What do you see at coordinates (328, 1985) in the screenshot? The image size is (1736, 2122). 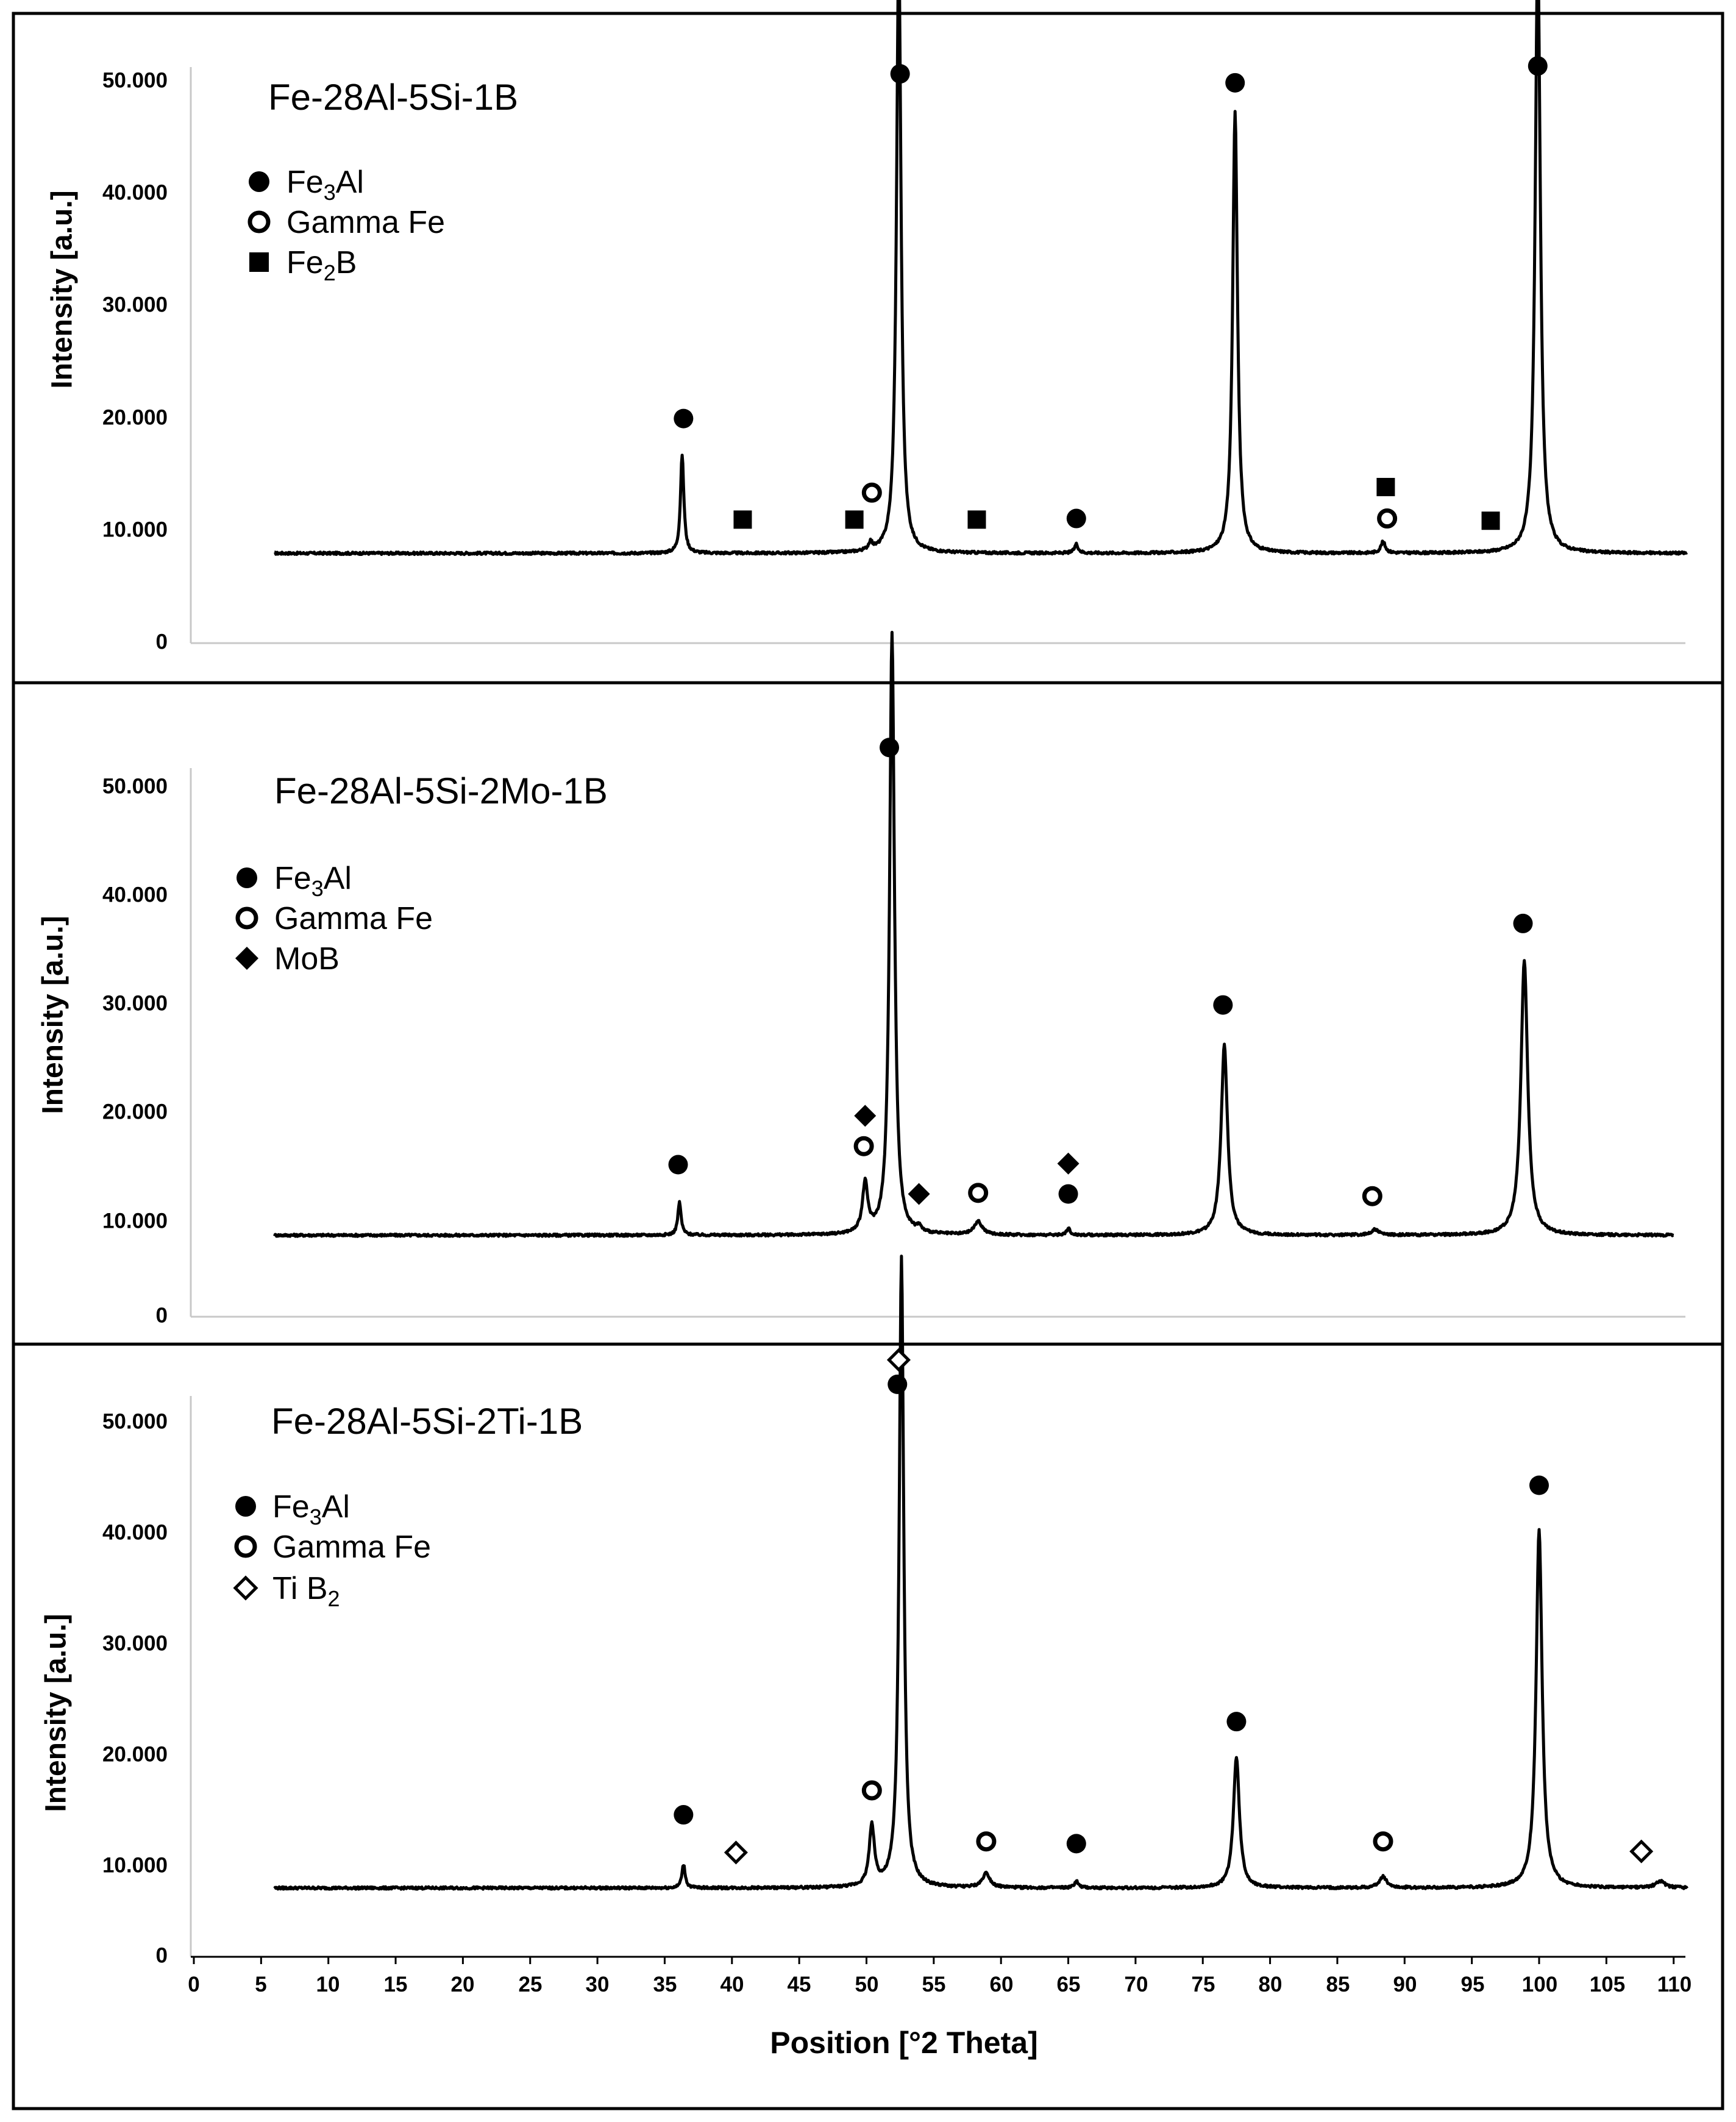 I see `x-tick-label: 10` at bounding box center [328, 1985].